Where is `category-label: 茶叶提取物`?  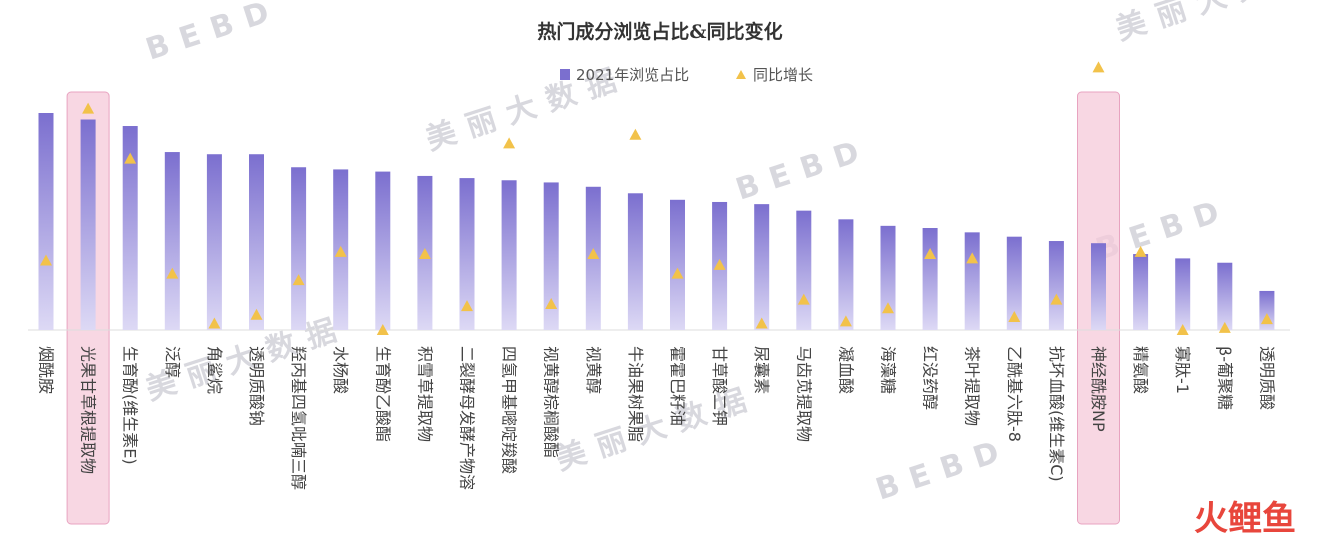
category-label: 茶叶提取物 is located at coordinates (972, 386).